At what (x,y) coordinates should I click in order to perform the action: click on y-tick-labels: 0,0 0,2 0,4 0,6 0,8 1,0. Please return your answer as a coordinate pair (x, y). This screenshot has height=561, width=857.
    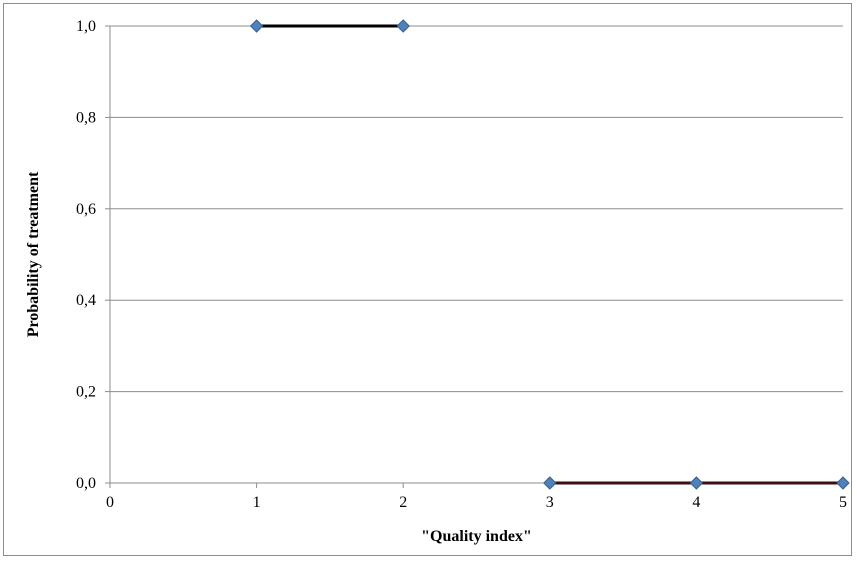
    Looking at the image, I should click on (86, 255).